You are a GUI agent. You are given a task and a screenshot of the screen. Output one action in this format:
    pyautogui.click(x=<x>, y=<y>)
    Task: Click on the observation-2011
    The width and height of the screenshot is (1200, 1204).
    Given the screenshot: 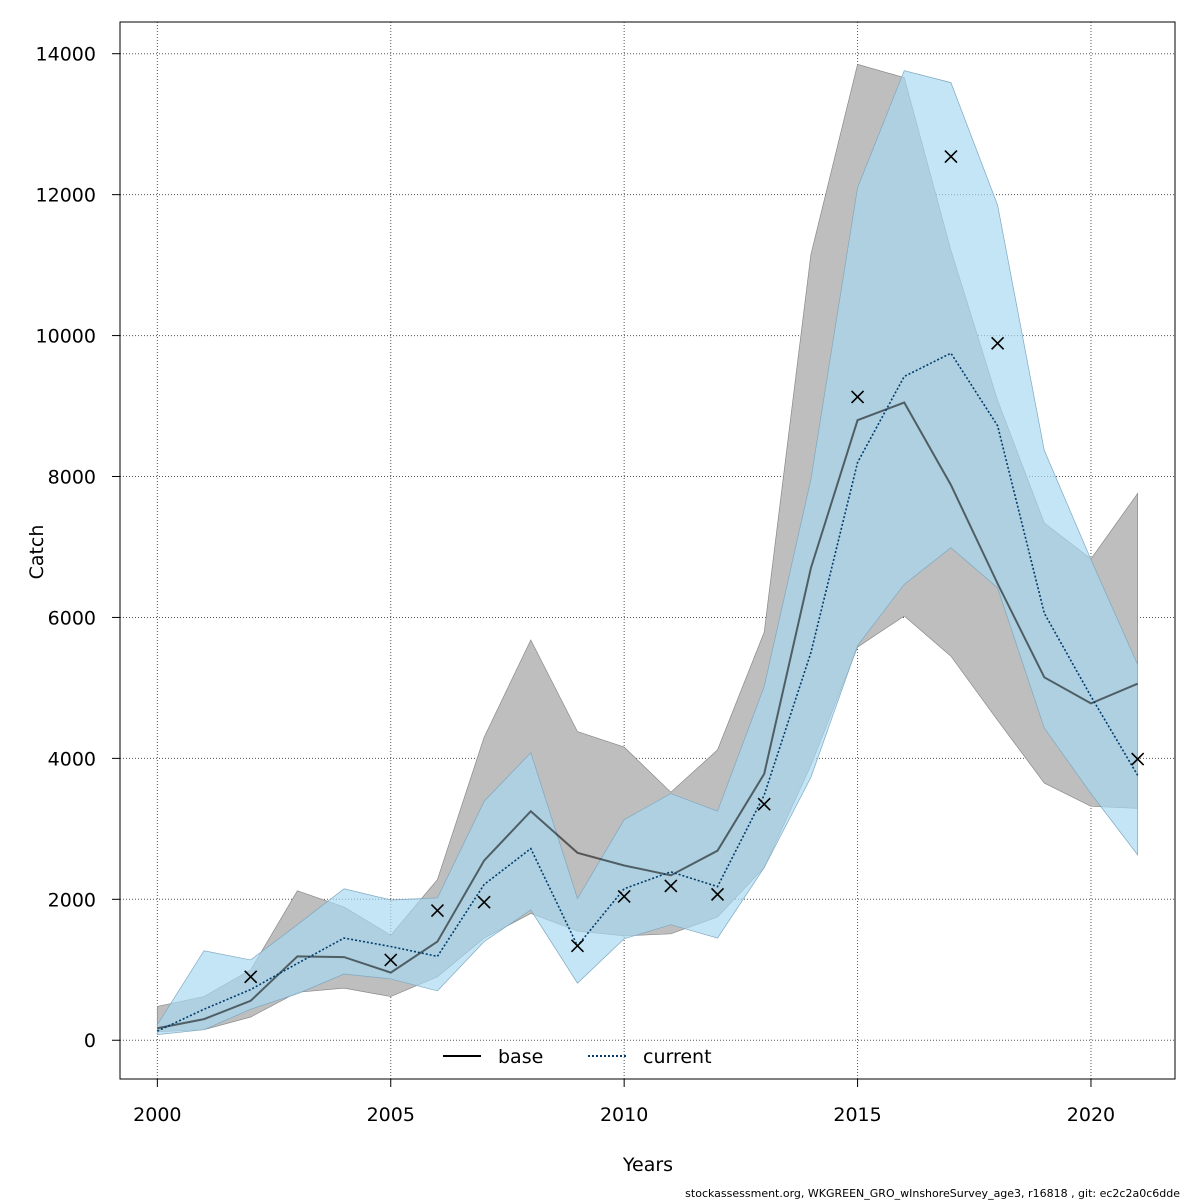 What is the action you would take?
    pyautogui.click(x=671, y=886)
    